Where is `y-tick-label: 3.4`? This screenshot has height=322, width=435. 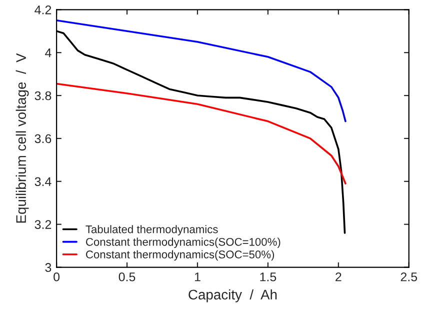
y-tick-label: 3.4 is located at coordinates (43, 181).